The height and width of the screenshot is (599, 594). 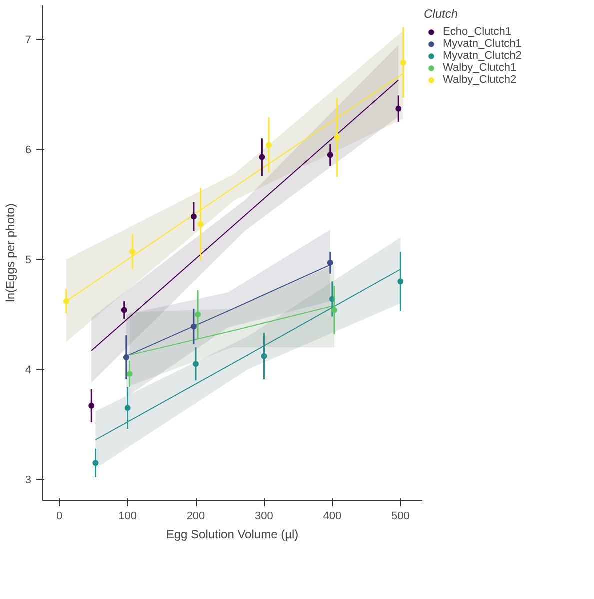 What do you see at coordinates (332, 516) in the screenshot?
I see `x-tick-label: 400` at bounding box center [332, 516].